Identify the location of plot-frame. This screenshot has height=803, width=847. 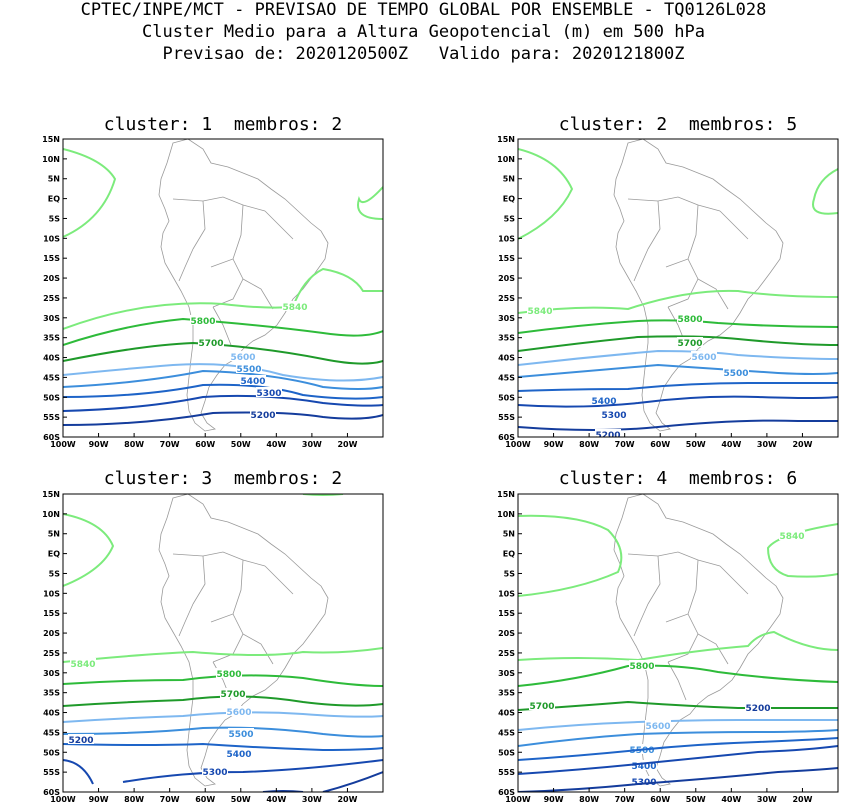
(223, 643).